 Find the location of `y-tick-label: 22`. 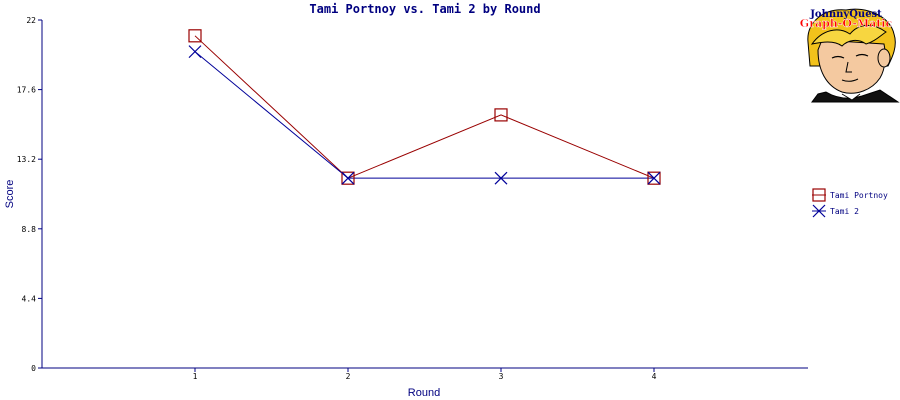

y-tick-label: 22 is located at coordinates (31, 20).